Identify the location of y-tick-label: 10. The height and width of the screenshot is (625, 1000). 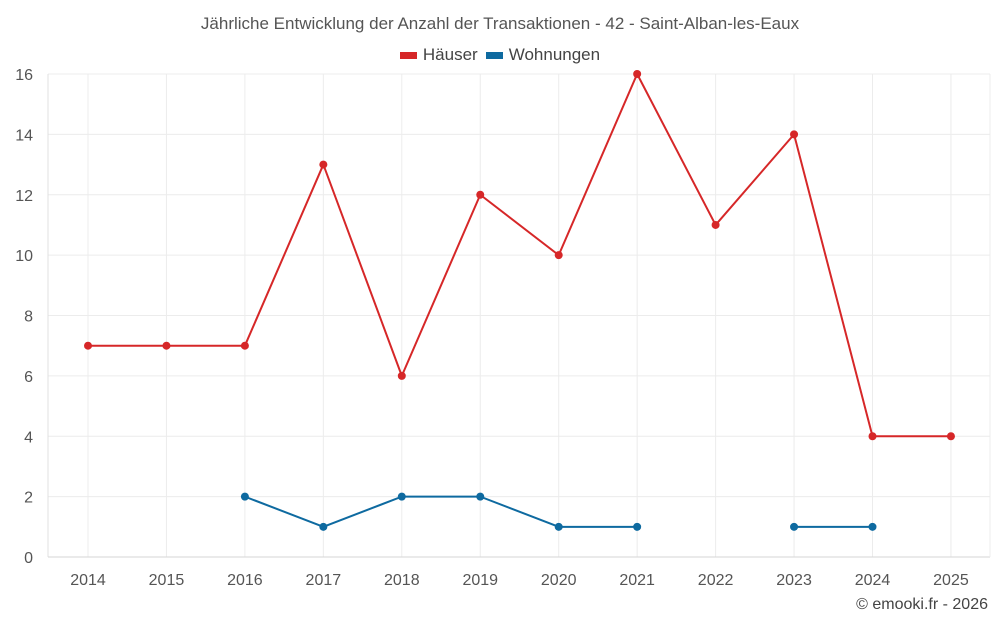
(24, 256).